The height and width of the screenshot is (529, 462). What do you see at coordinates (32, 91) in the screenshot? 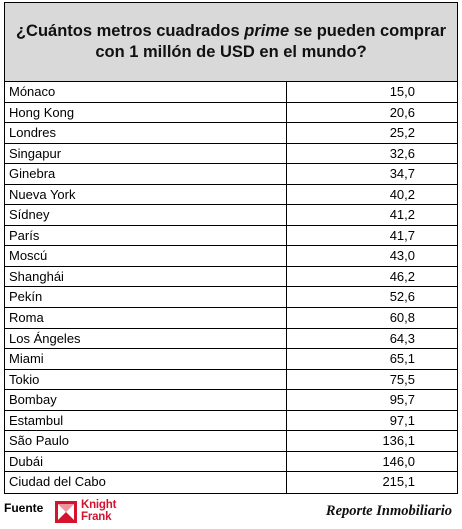
I see `city-cell: Mónaco` at bounding box center [32, 91].